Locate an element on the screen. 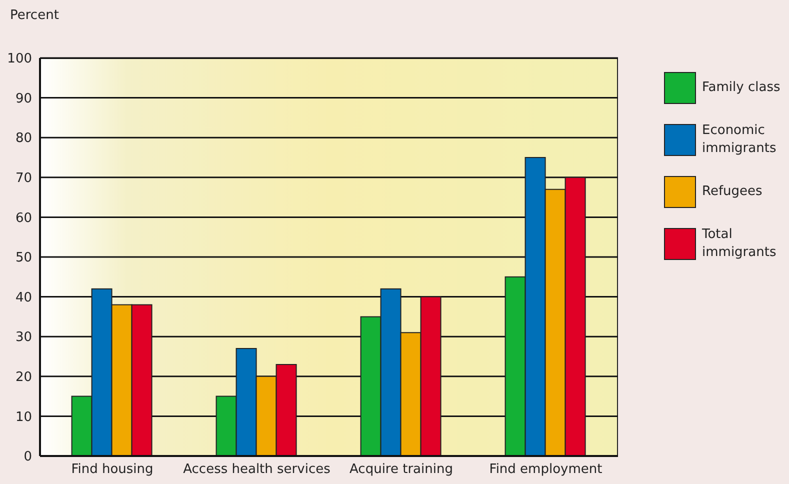 The height and width of the screenshot is (484, 789). x-tick-label: Find housing is located at coordinates (112, 470).